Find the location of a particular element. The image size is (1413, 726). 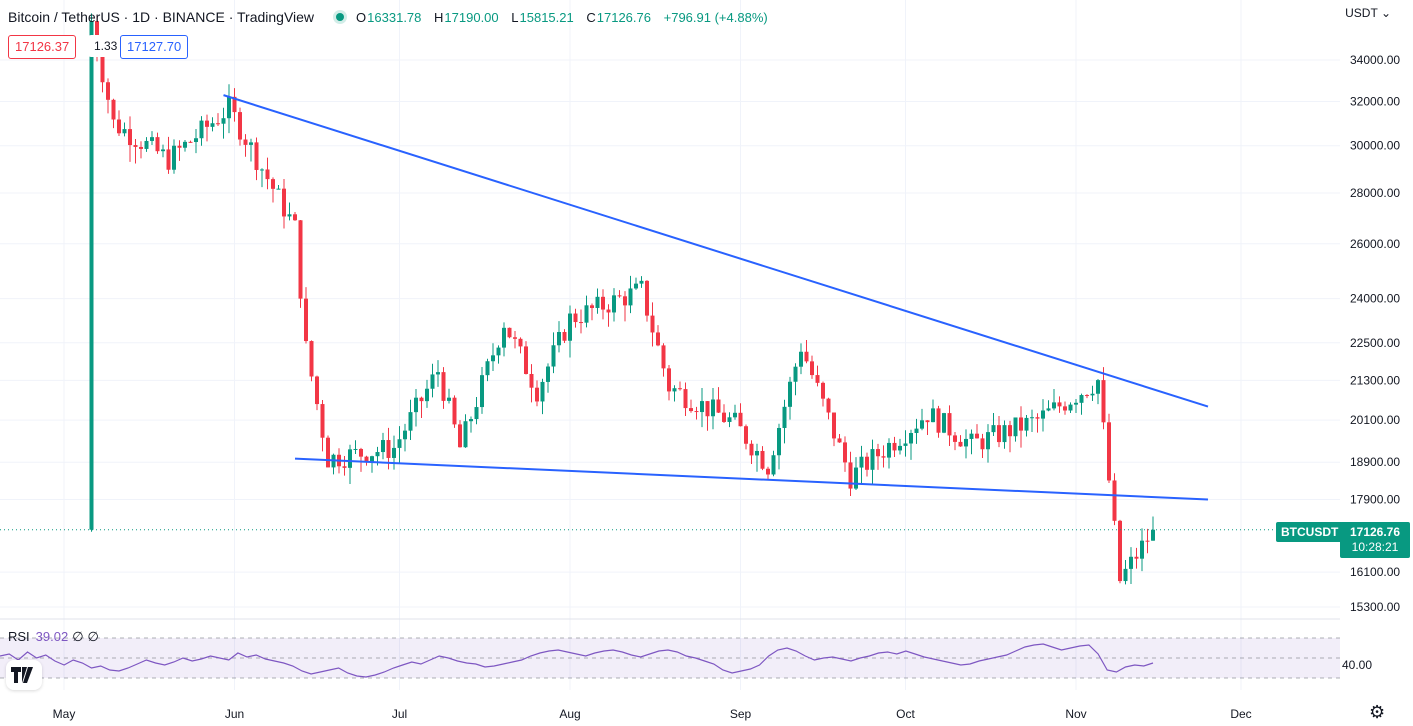

rsi-pane is located at coordinates (670, 658).